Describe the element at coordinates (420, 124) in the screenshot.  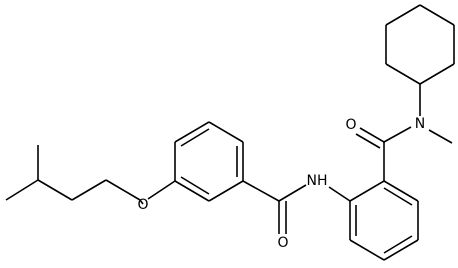
I see `atom-label: N` at that location.